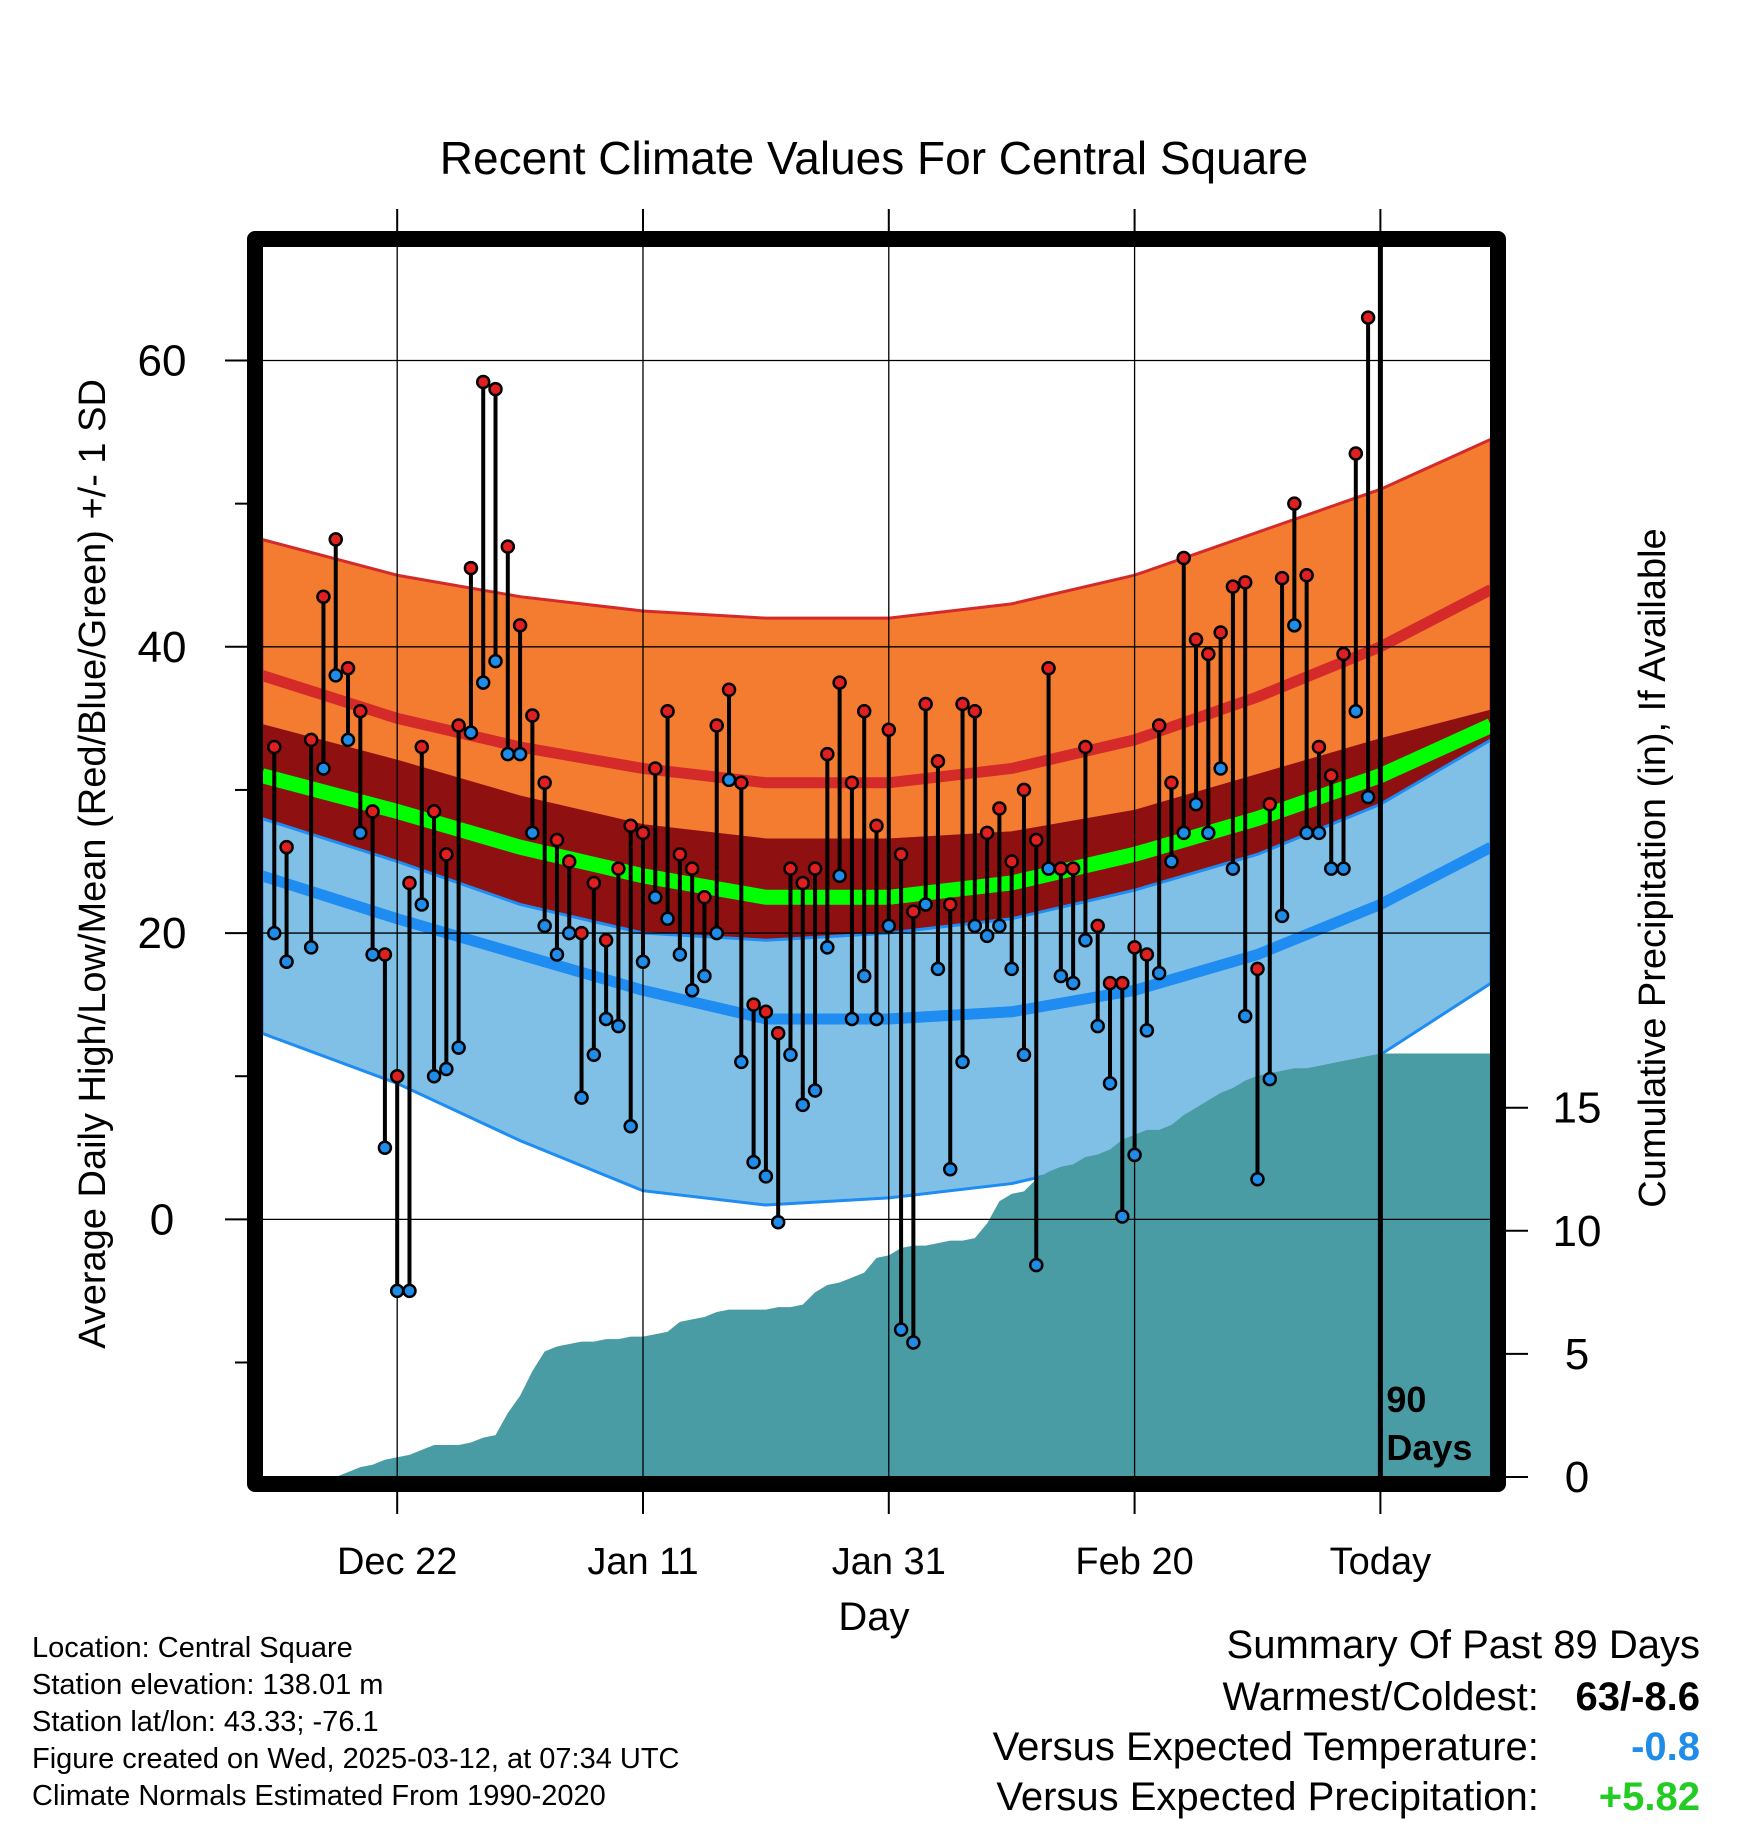 The width and height of the screenshot is (1748, 1828). I want to click on summary-precipitation: Versus Expected Precipitation: +5.82, so click(1348, 1797).